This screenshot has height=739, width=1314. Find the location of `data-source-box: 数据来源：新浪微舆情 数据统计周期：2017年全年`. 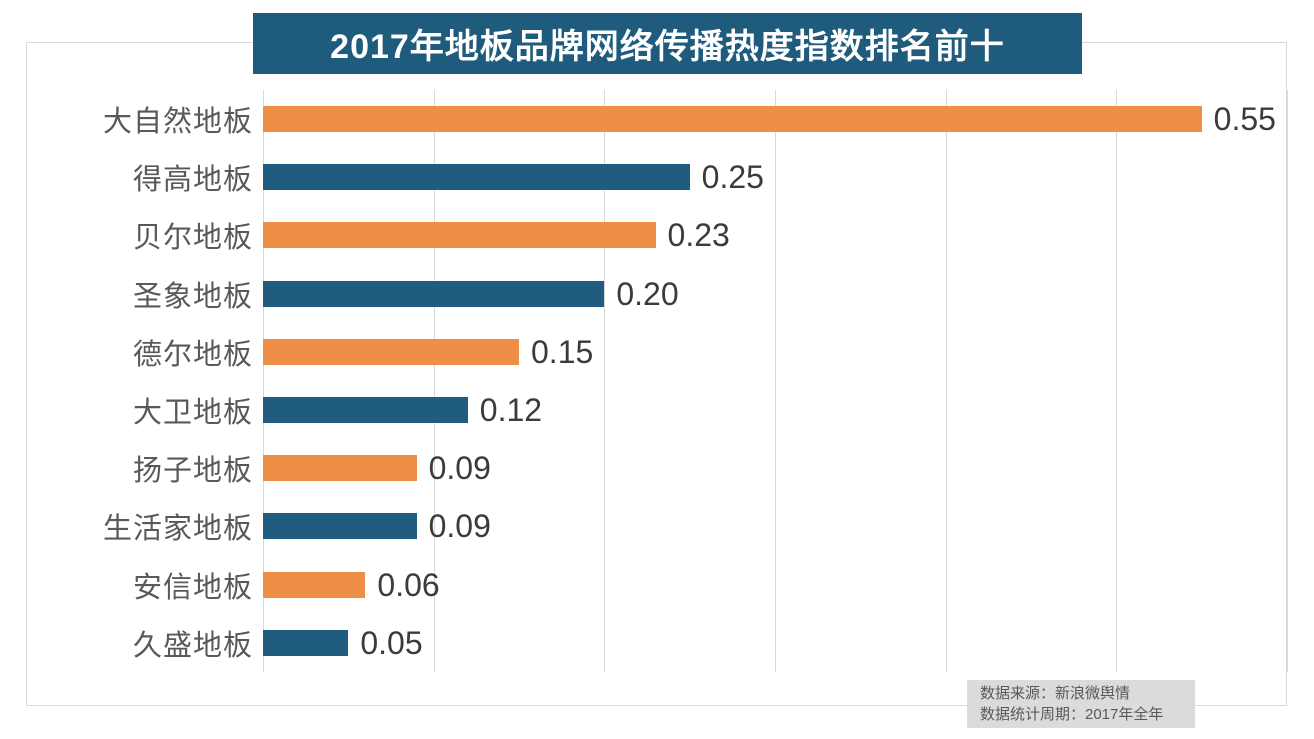

data-source-box: 数据来源：新浪微舆情 数据统计周期：2017年全年 is located at coordinates (1081, 704).